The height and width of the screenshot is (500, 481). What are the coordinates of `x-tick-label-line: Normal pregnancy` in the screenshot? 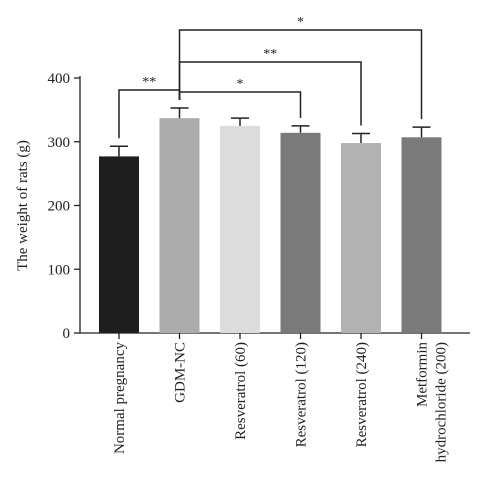 It's located at (120, 398).